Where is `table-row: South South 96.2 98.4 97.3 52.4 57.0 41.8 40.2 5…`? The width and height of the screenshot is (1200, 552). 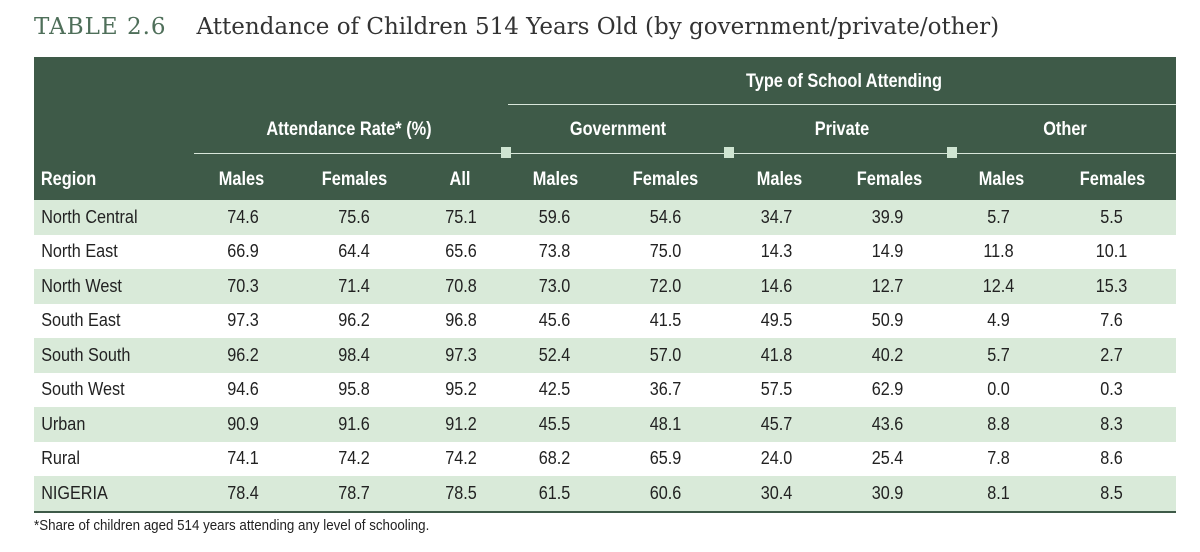 table-row: South South 96.2 98.4 97.3 52.4 57.0 41.8 40.2 5… is located at coordinates (605, 355).